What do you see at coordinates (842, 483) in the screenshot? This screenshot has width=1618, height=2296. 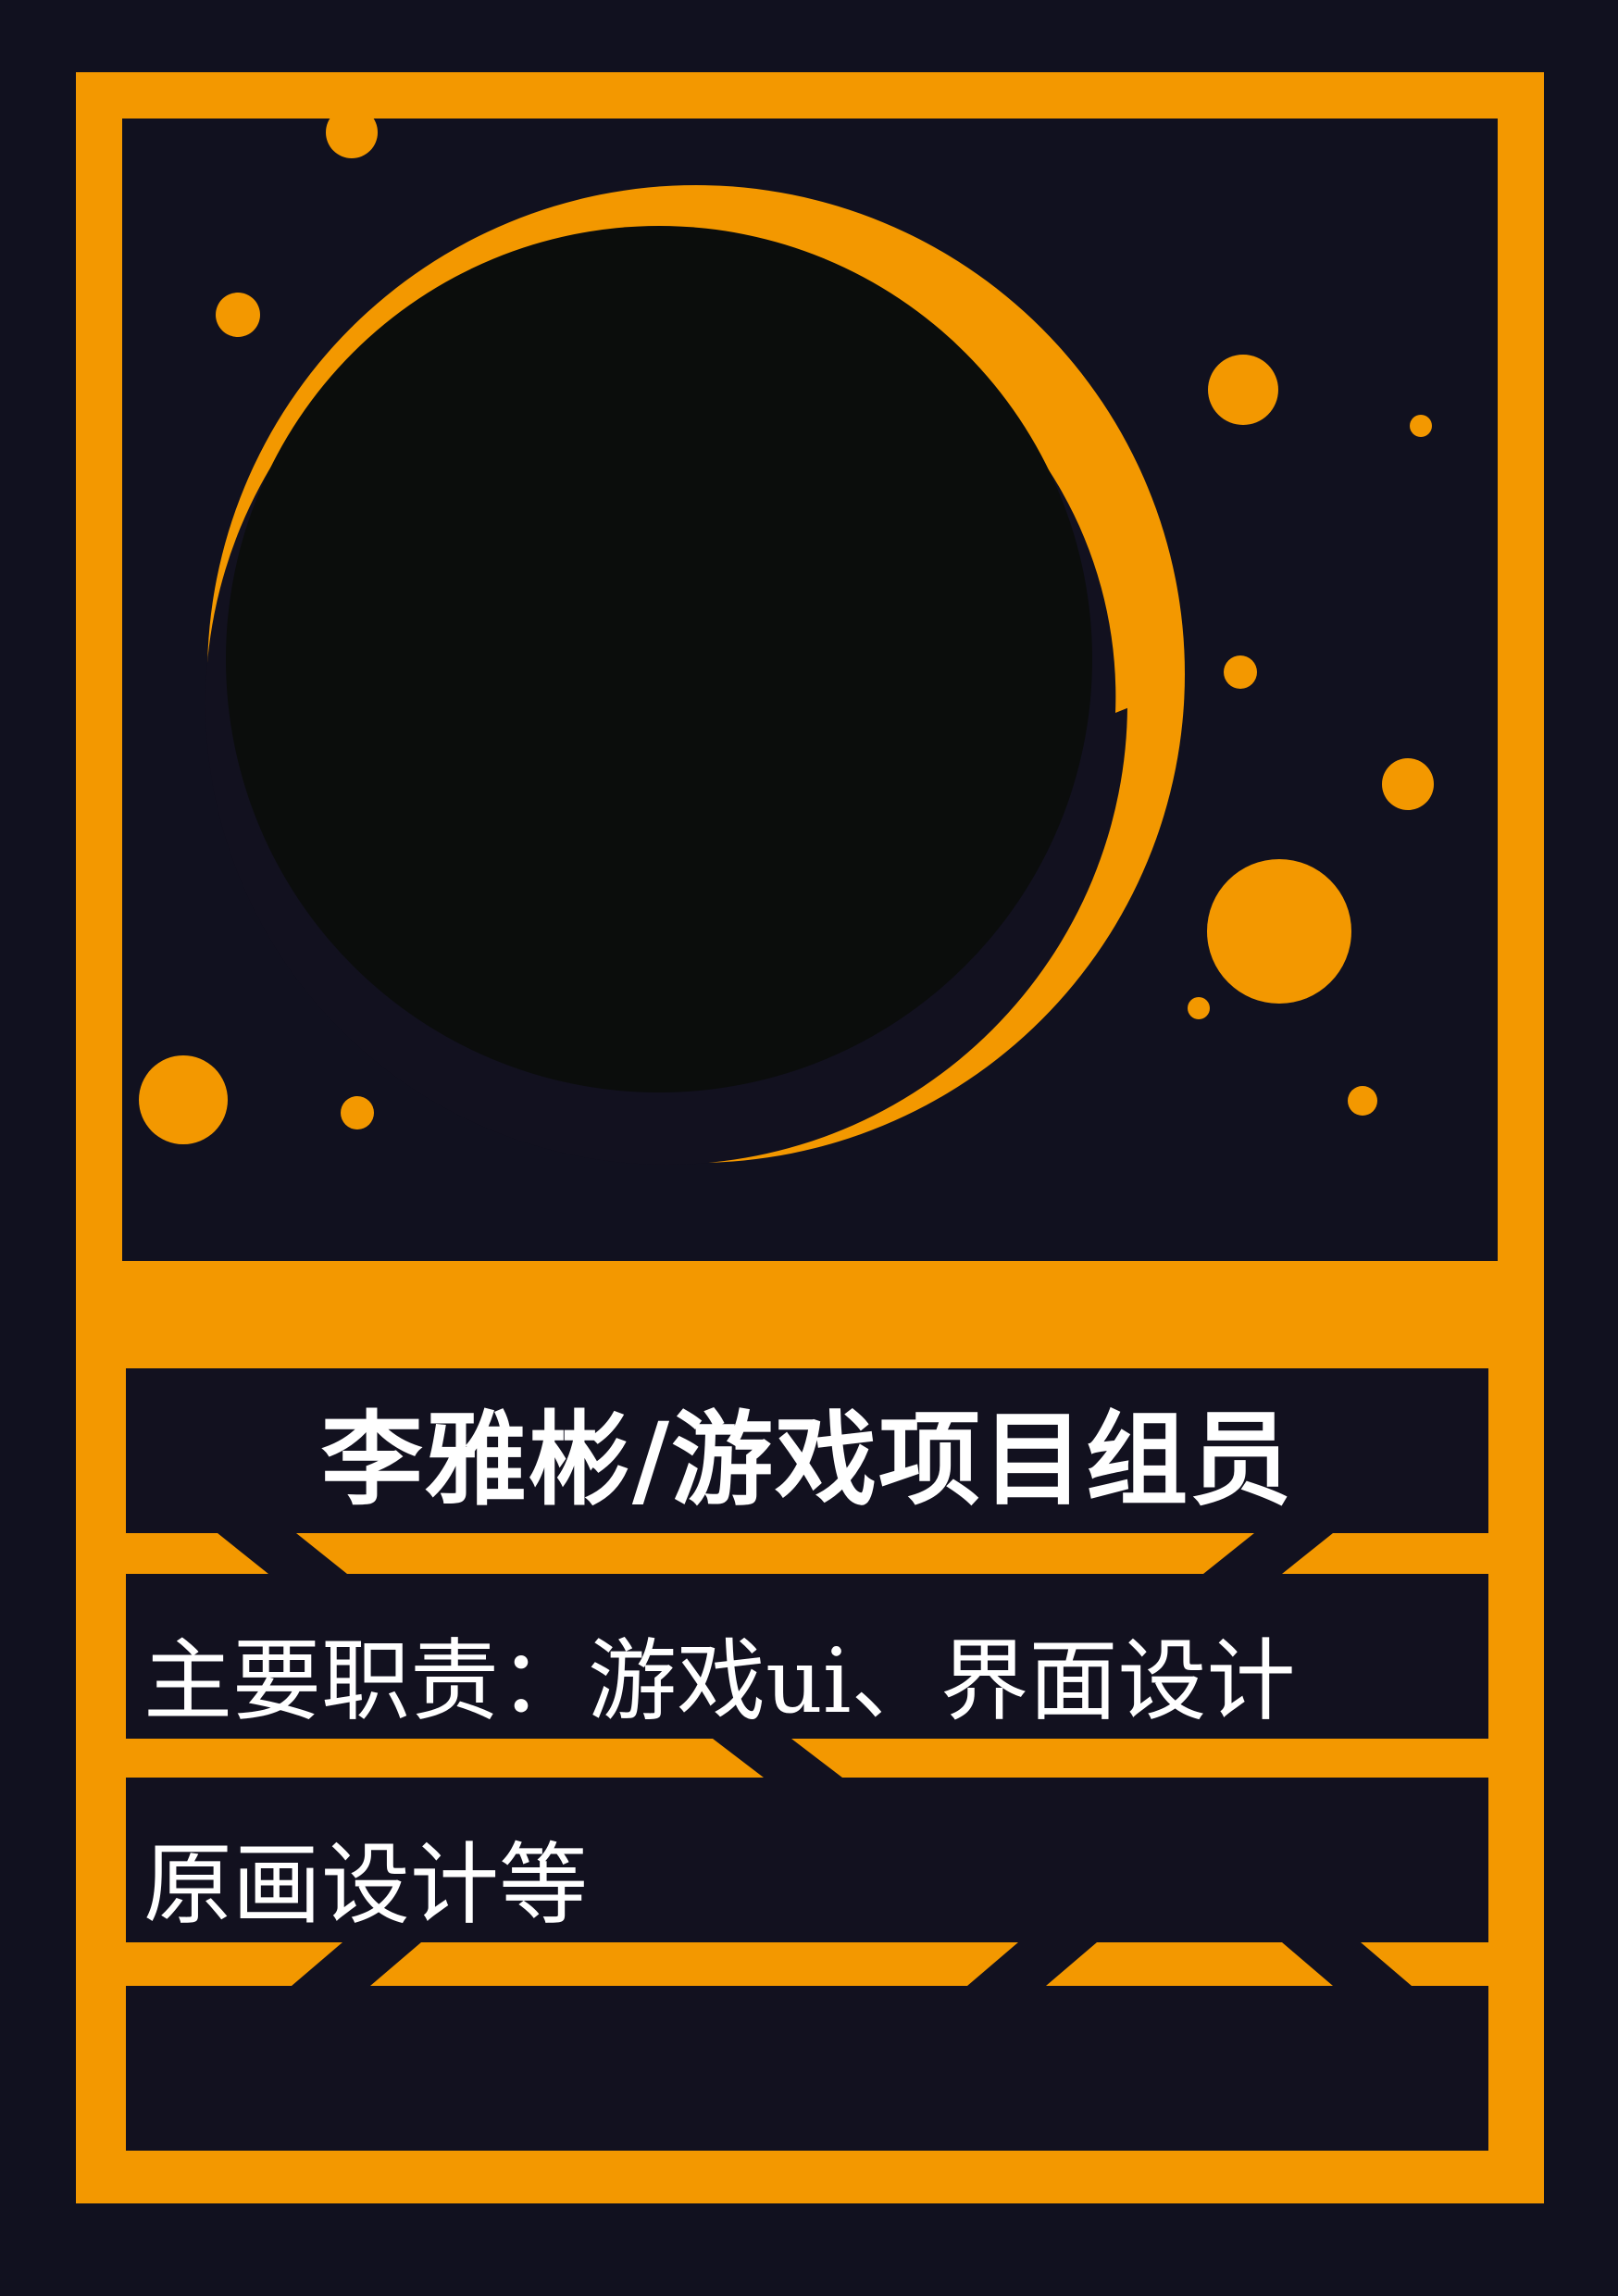 I see `eclipse-inner-arc` at bounding box center [842, 483].